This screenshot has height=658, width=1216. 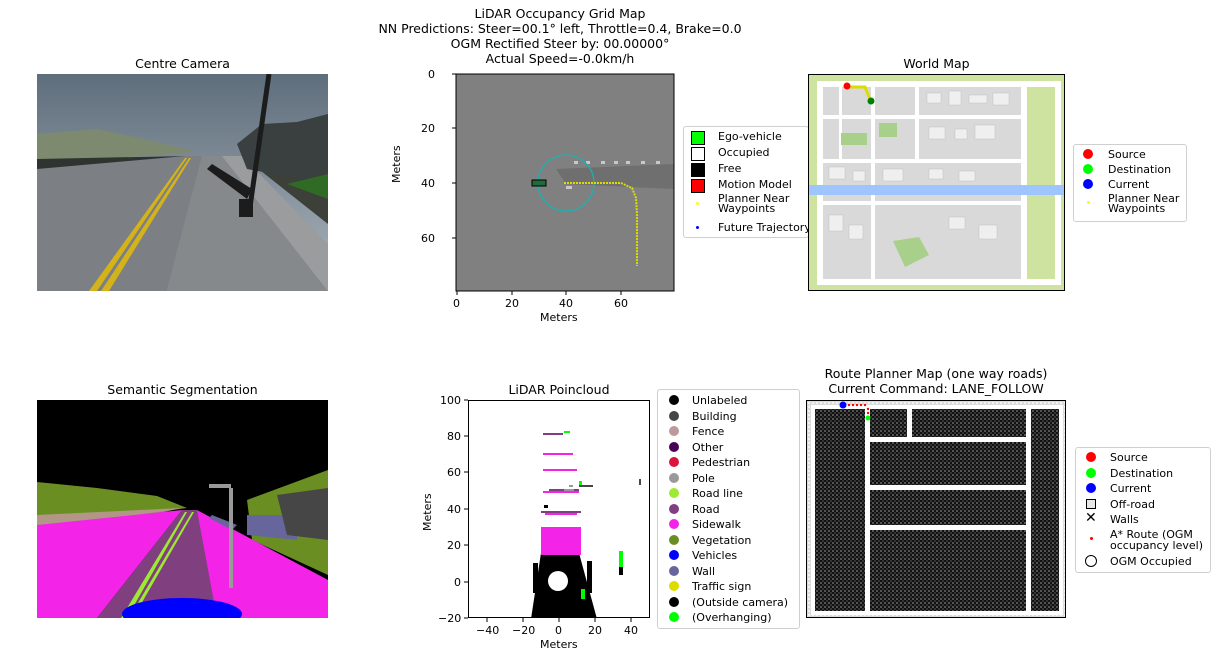 What do you see at coordinates (566, 303) in the screenshot?
I see `ogm-xtick: 40` at bounding box center [566, 303].